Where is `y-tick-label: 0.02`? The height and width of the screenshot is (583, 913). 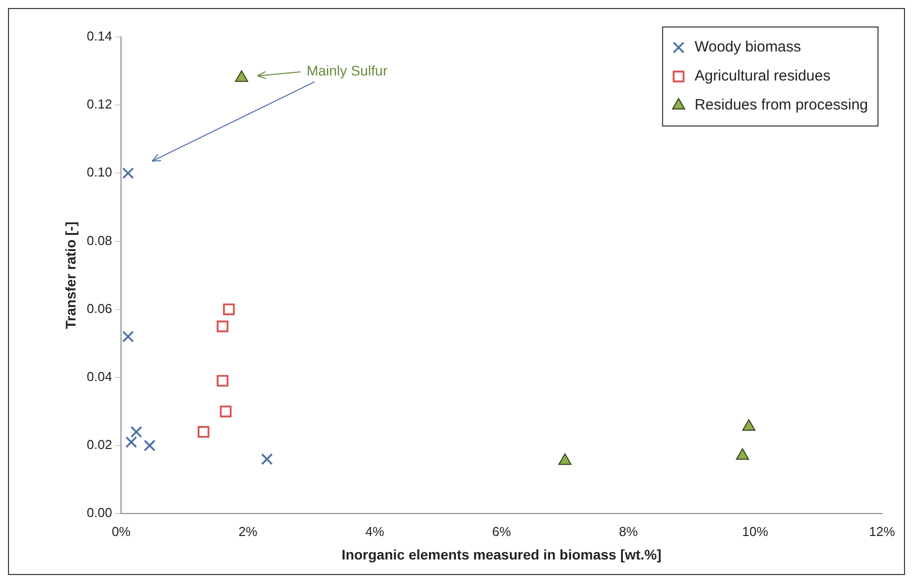 y-tick-label: 0.02 is located at coordinates (99, 444).